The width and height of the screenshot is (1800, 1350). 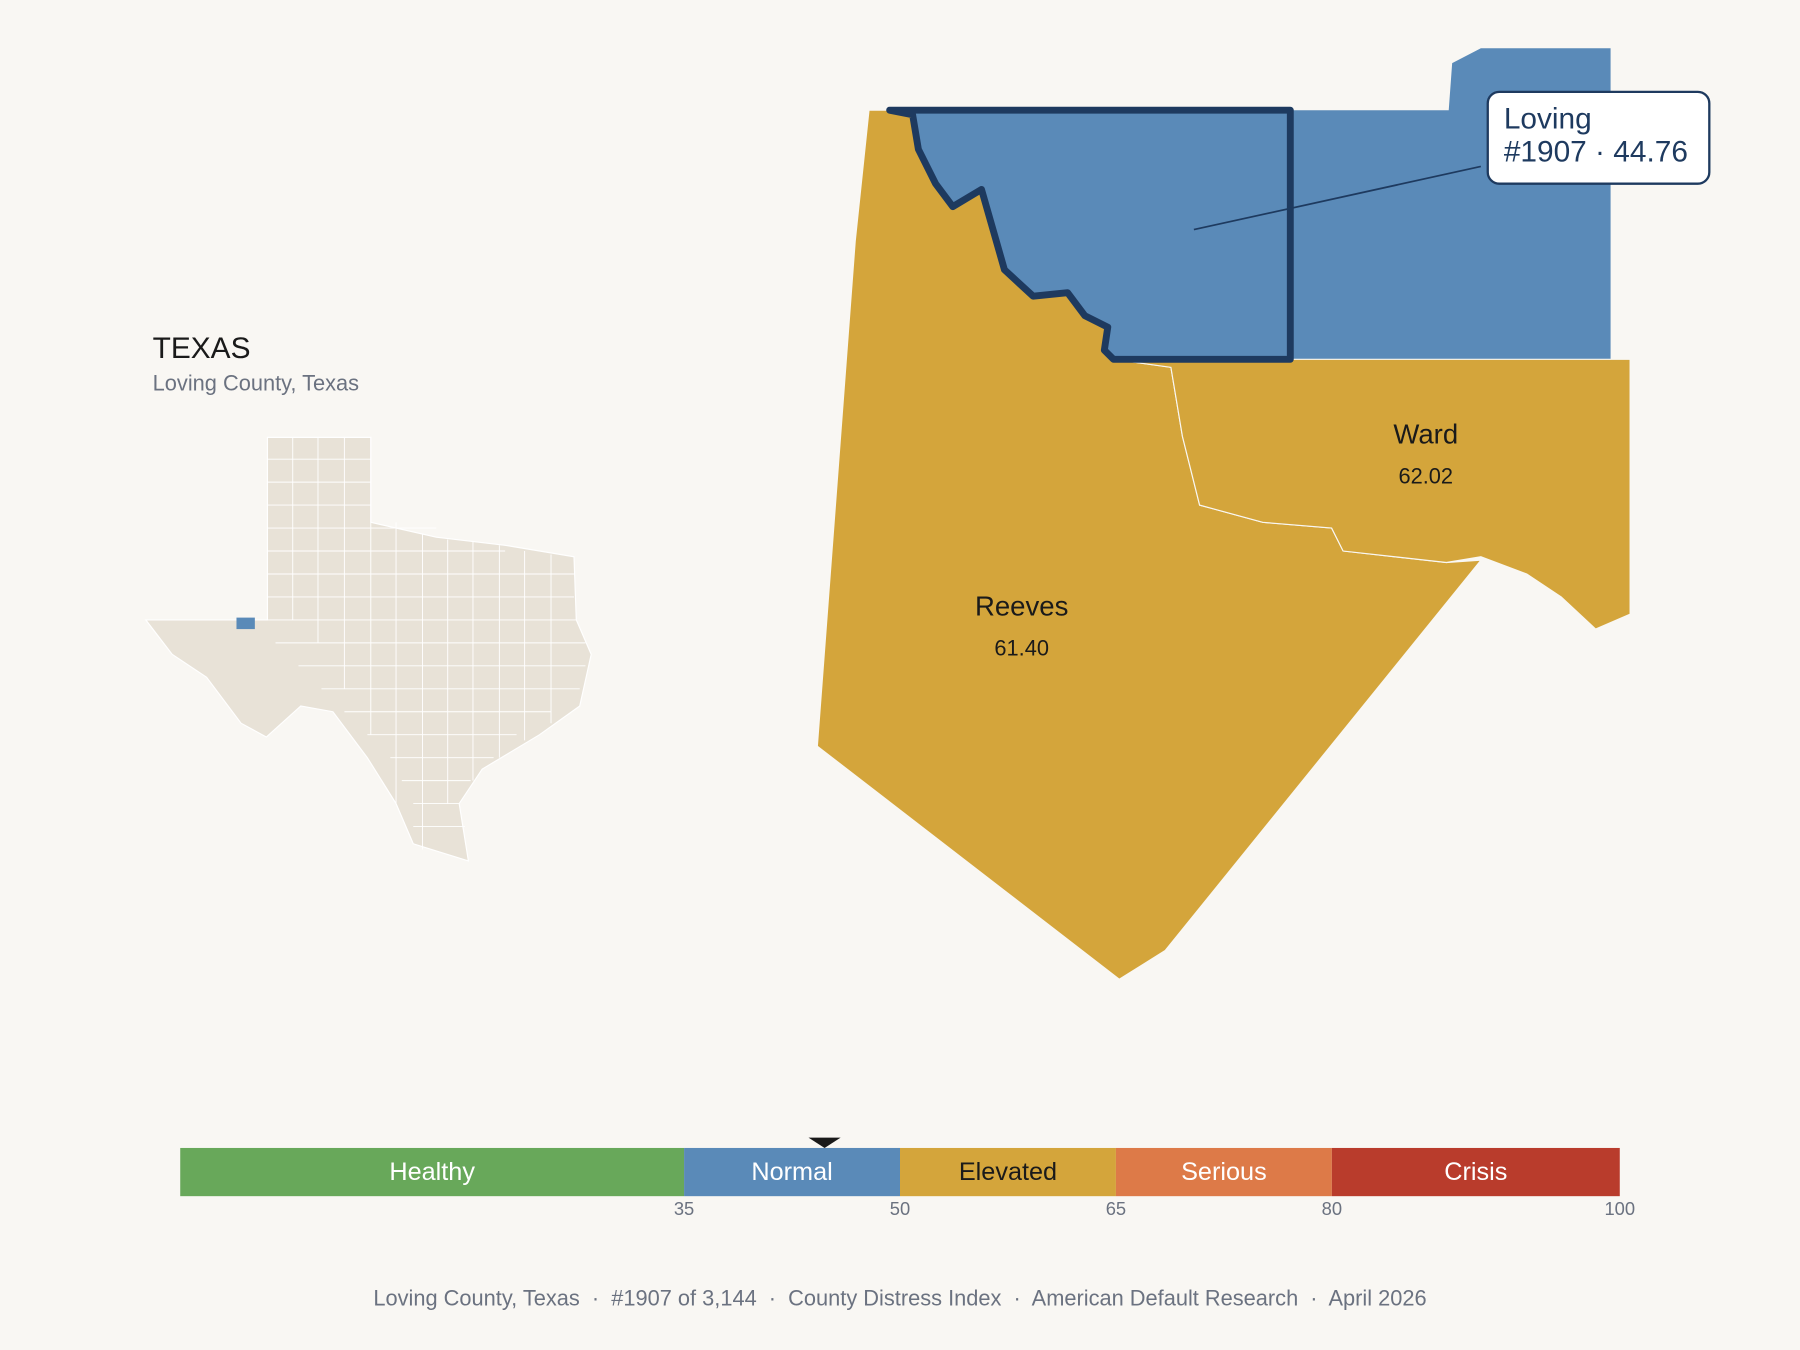 I want to click on scale-band-label: Healthy, so click(x=432, y=1172).